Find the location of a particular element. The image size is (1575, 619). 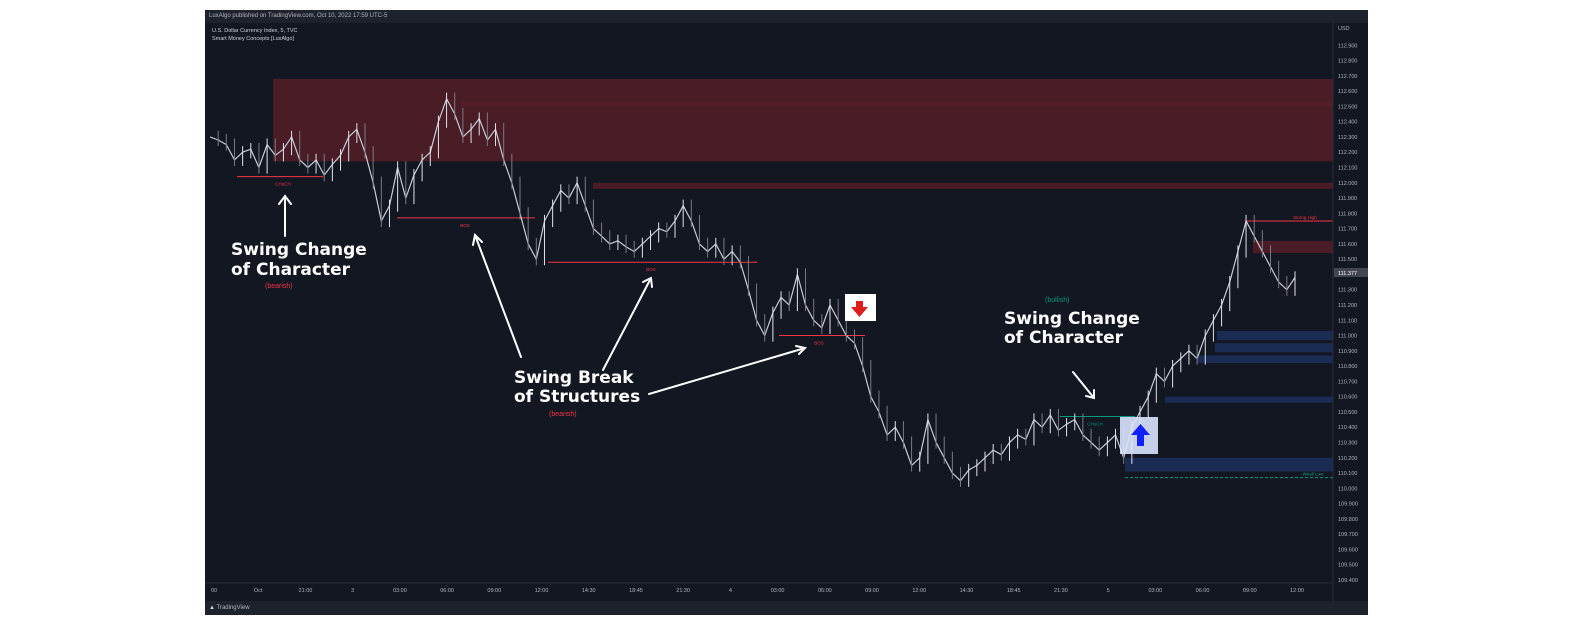

y-tick-label: 109.700 is located at coordinates (1348, 535).